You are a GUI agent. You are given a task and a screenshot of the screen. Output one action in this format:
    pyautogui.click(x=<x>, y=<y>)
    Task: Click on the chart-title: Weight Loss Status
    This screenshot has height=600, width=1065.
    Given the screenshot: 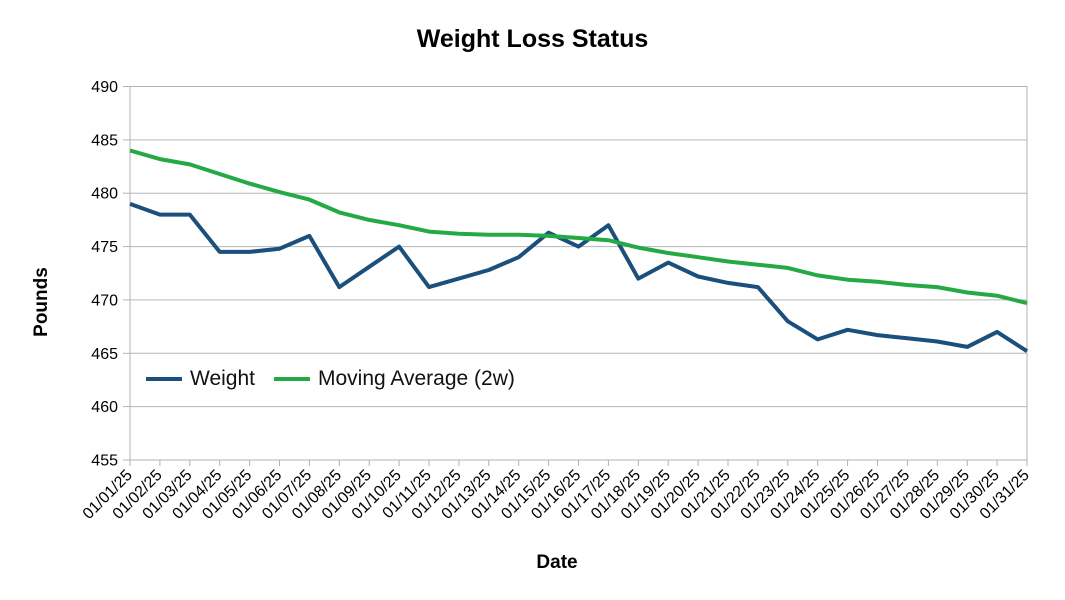 What is the action you would take?
    pyautogui.click(x=532, y=39)
    